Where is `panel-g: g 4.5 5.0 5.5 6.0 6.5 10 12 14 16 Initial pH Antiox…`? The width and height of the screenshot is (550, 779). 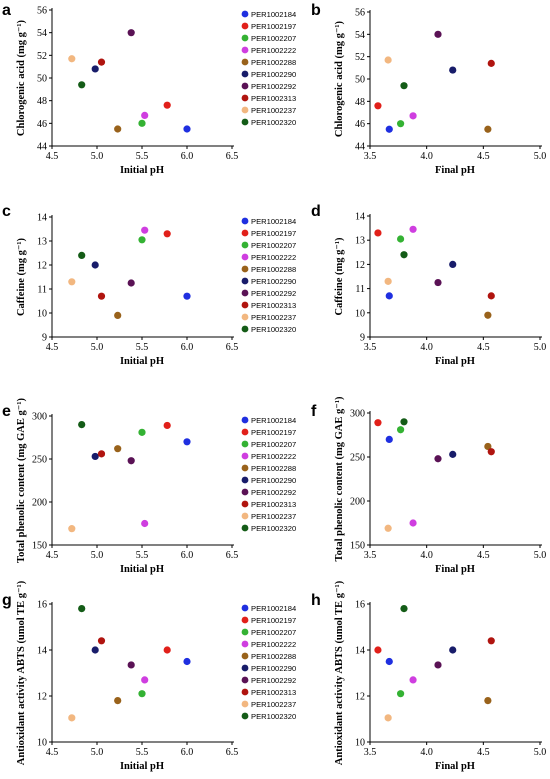 panel-g: g 4.5 5.0 5.5 6.0 6.5 10 12 14 16 Initial pH Antiox… is located at coordinates (149, 676).